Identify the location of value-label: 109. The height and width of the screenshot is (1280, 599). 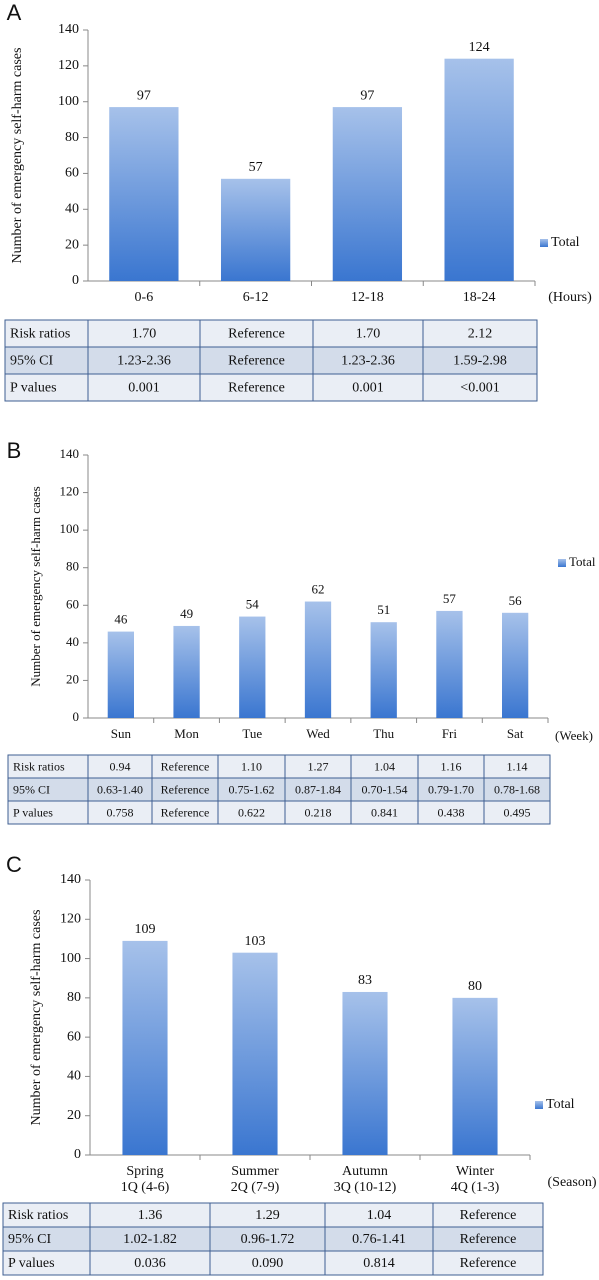
(145, 929).